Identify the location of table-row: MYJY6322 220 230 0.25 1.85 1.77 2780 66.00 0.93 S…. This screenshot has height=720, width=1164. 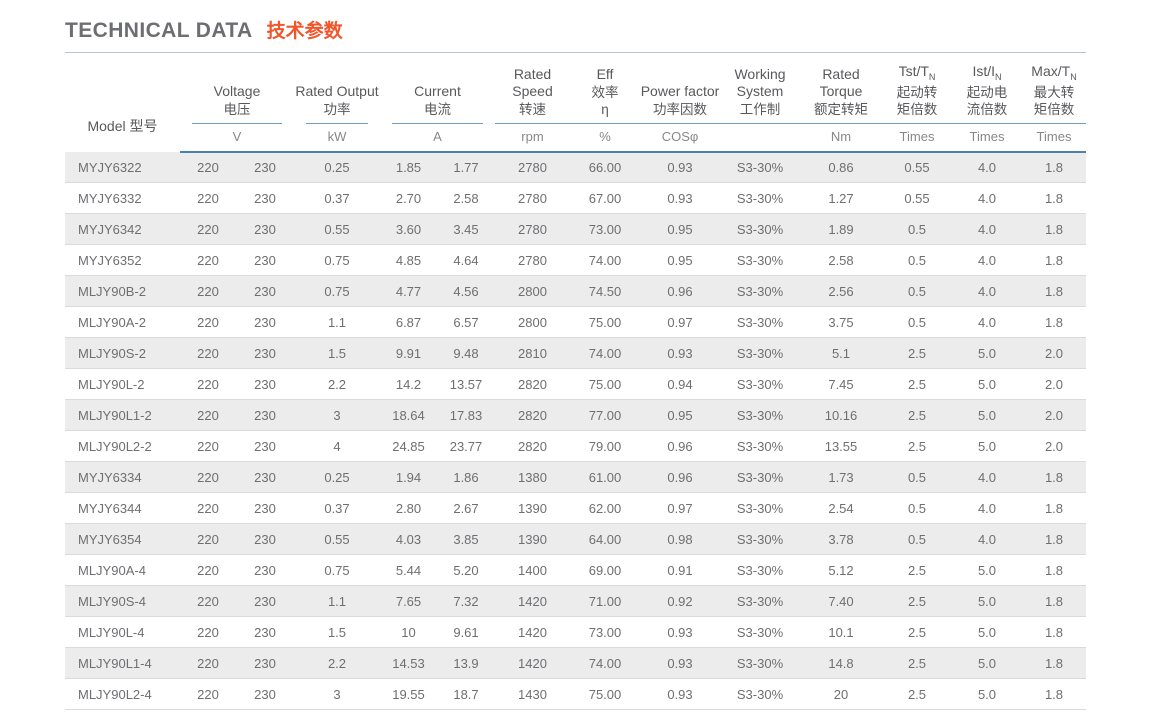
(575, 167).